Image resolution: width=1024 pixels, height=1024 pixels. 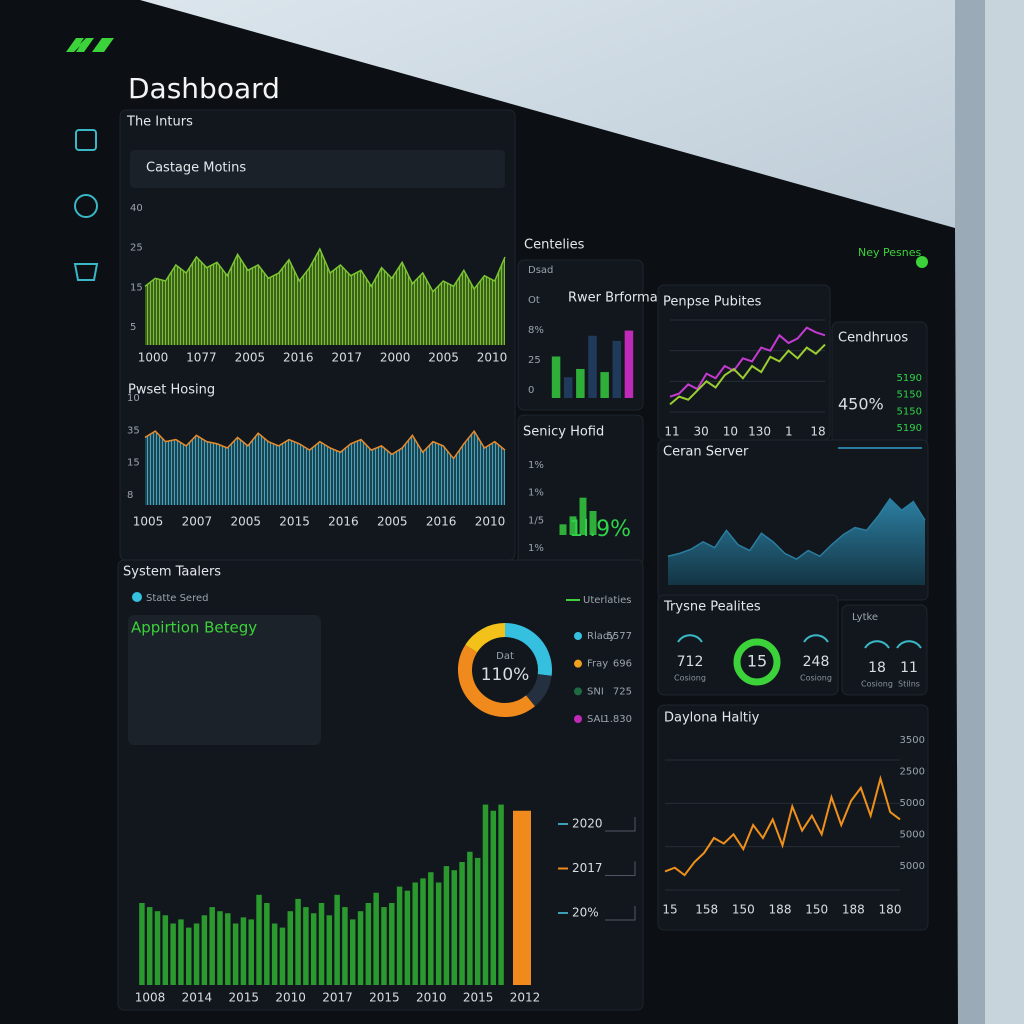 I want to click on legend-dot, so click(x=578, y=636).